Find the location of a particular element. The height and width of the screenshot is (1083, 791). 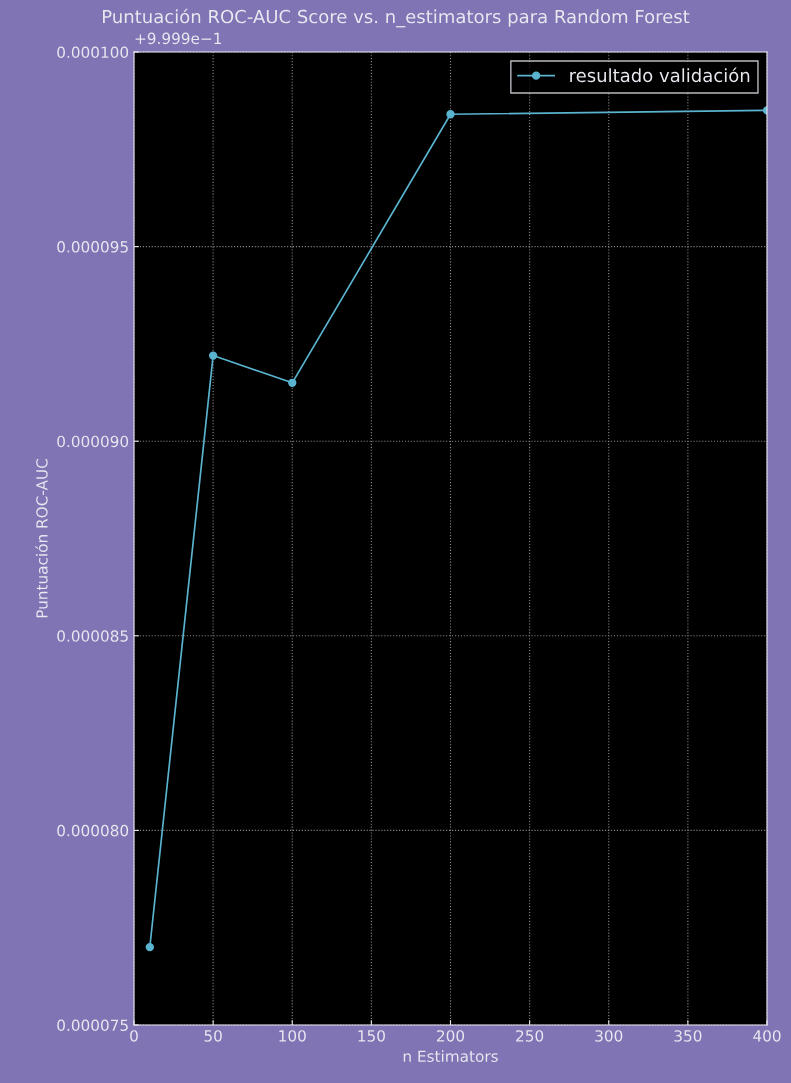

x-tick-label: 300 is located at coordinates (609, 1036).